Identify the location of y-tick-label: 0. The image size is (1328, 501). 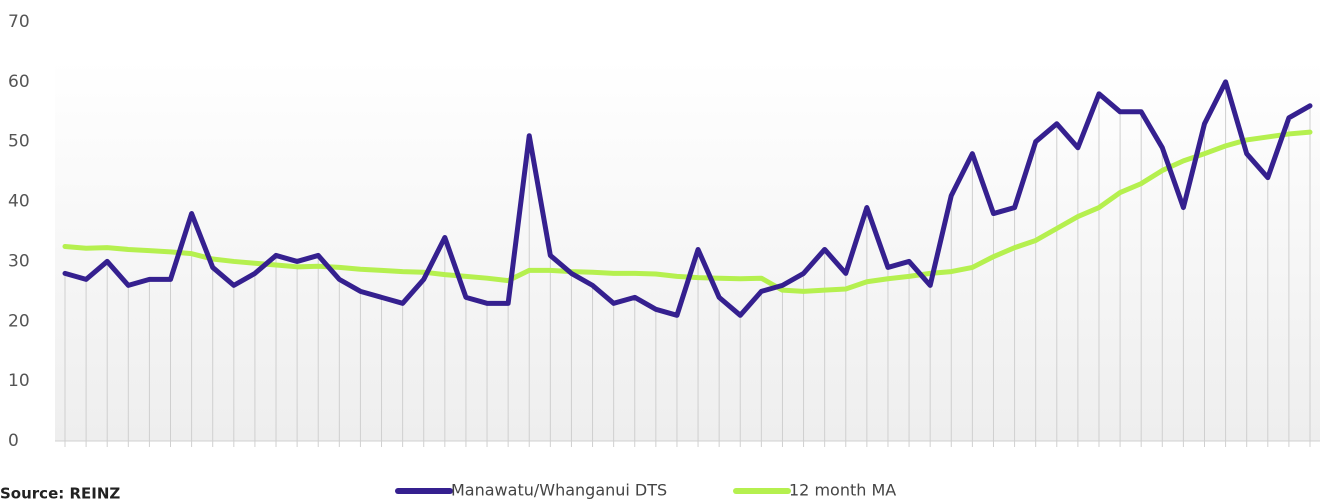
(13, 441).